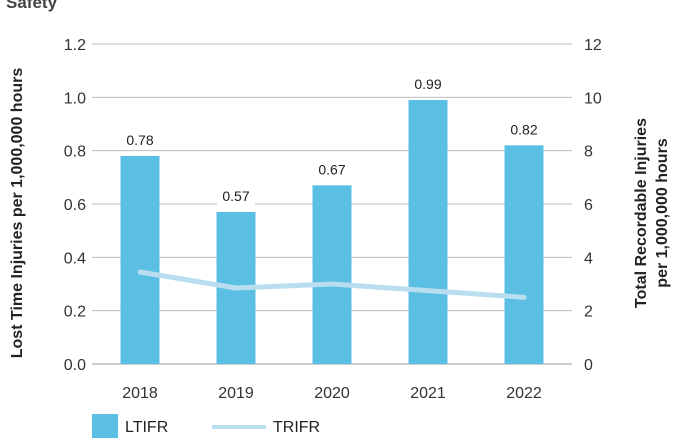 The height and width of the screenshot is (441, 673). Describe the element at coordinates (524, 393) in the screenshot. I see `x-tick-label: 2022` at that location.